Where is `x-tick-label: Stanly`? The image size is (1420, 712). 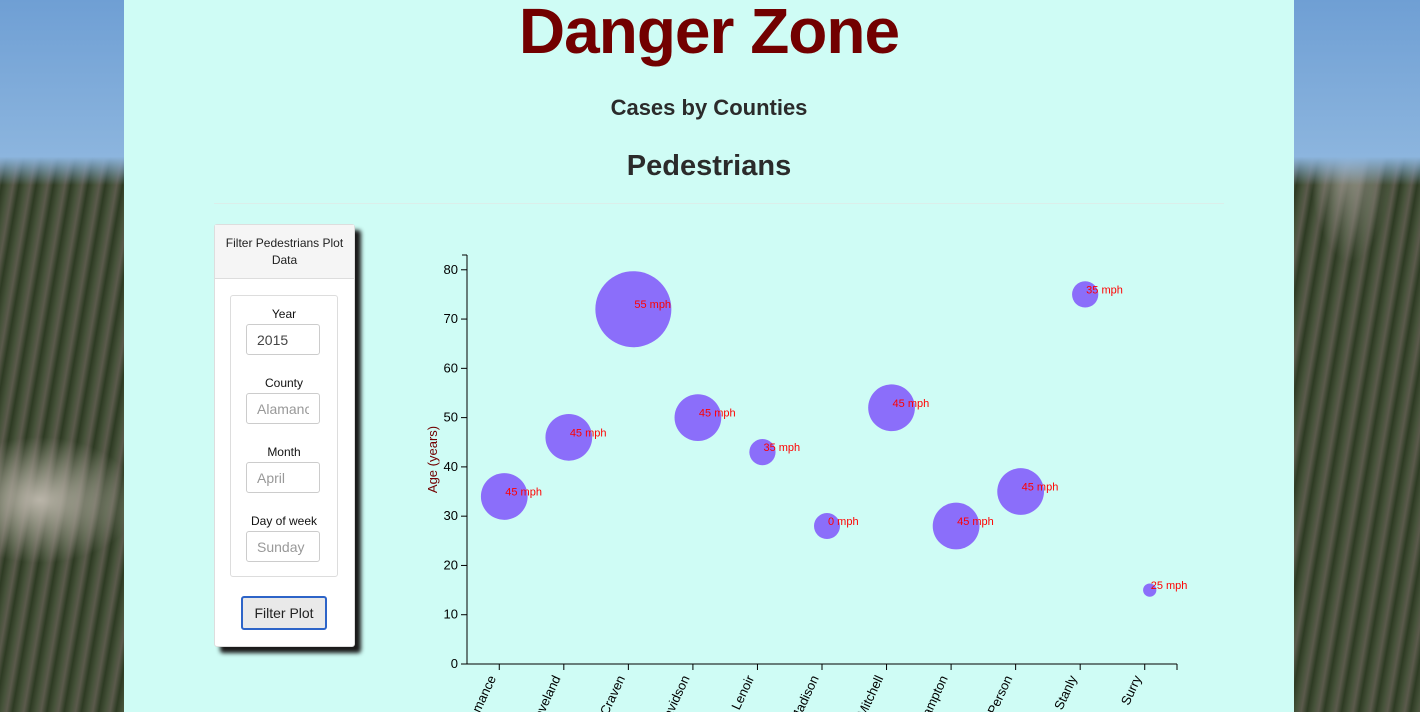 x-tick-label: Stanly is located at coordinates (1065, 692).